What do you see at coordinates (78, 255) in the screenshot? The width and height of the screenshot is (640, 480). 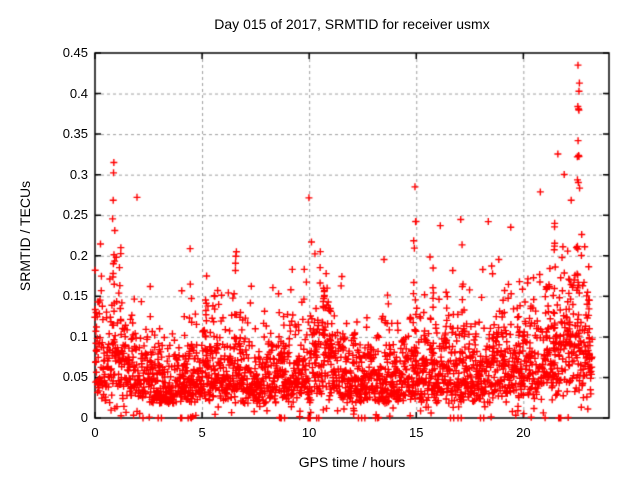 I see `y-tick-label: 0.2` at bounding box center [78, 255].